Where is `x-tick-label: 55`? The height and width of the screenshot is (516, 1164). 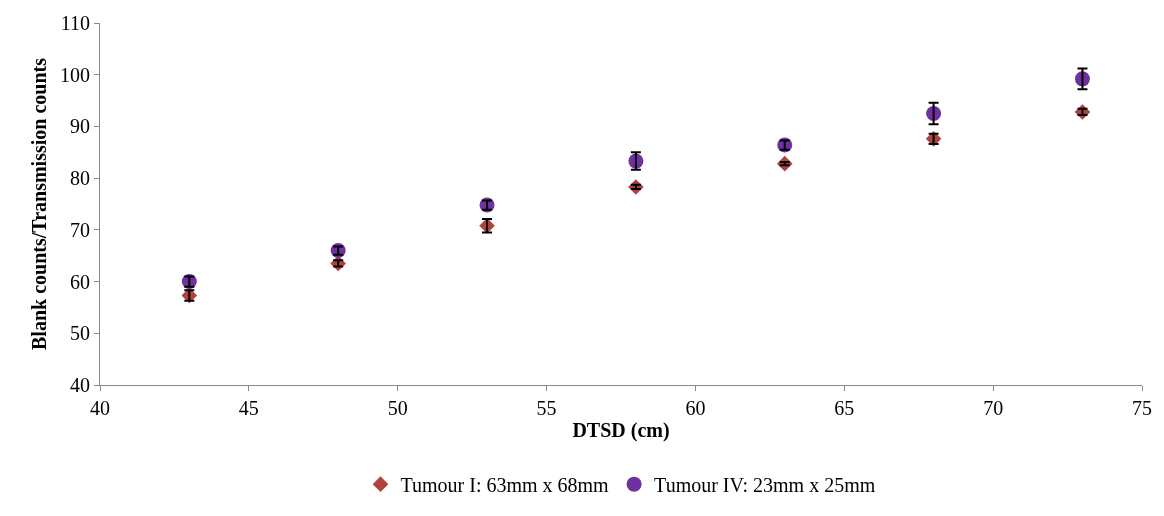 x-tick-label: 55 is located at coordinates (546, 408).